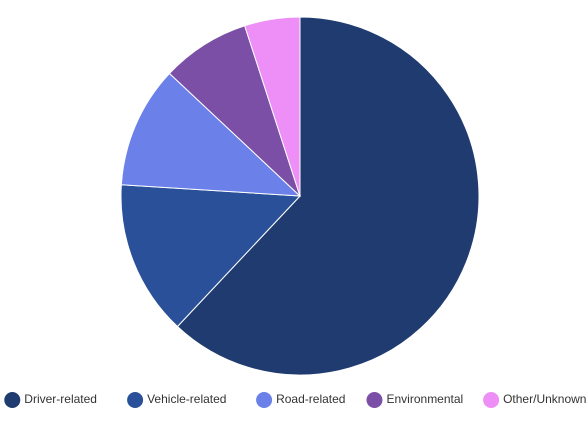 The image size is (588, 430). I want to click on legend-label: Other/Unknown, so click(544, 399).